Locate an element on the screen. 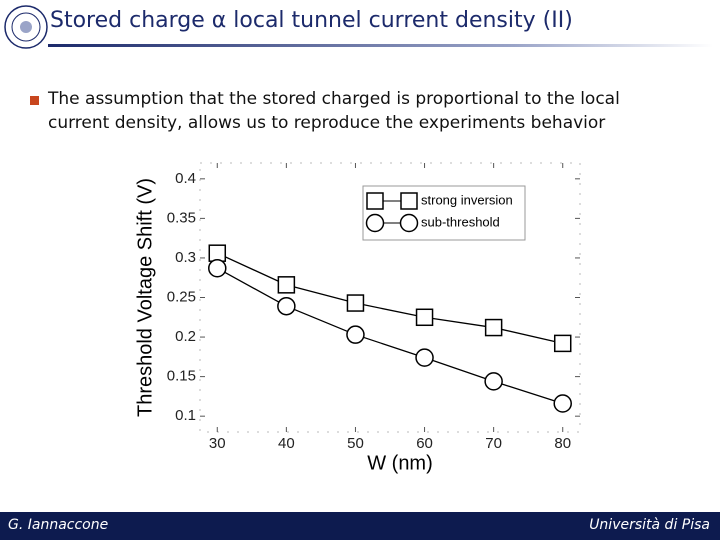  x-tick-label: 60 is located at coordinates (424, 443).